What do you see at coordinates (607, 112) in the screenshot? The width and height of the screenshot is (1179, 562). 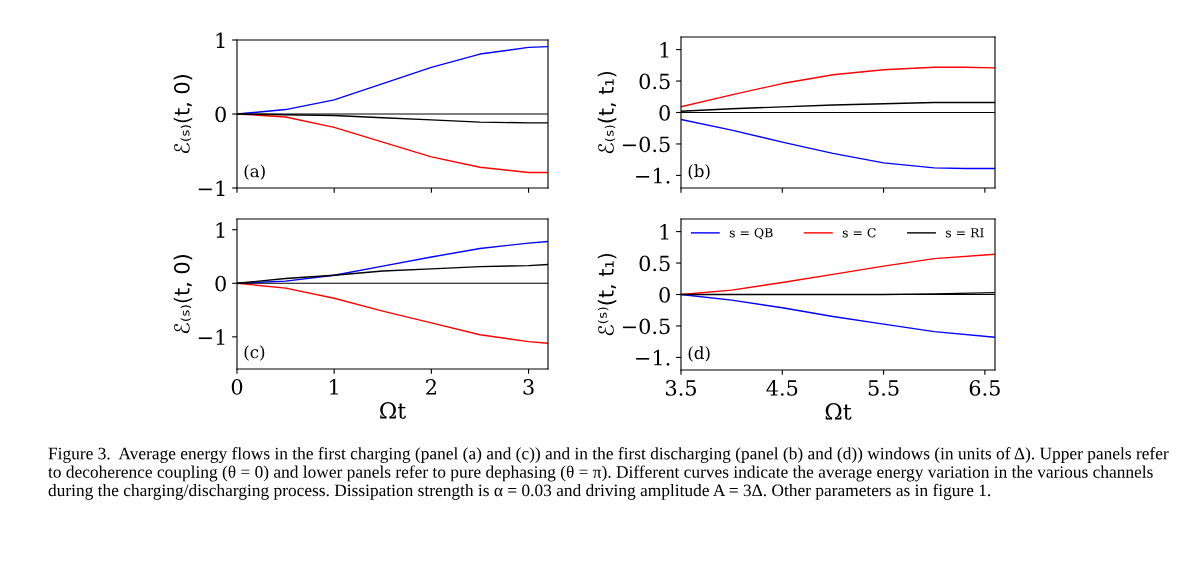 I see `y-axis-title: ℰ₍ₛ₎(t, t₁)` at bounding box center [607, 112].